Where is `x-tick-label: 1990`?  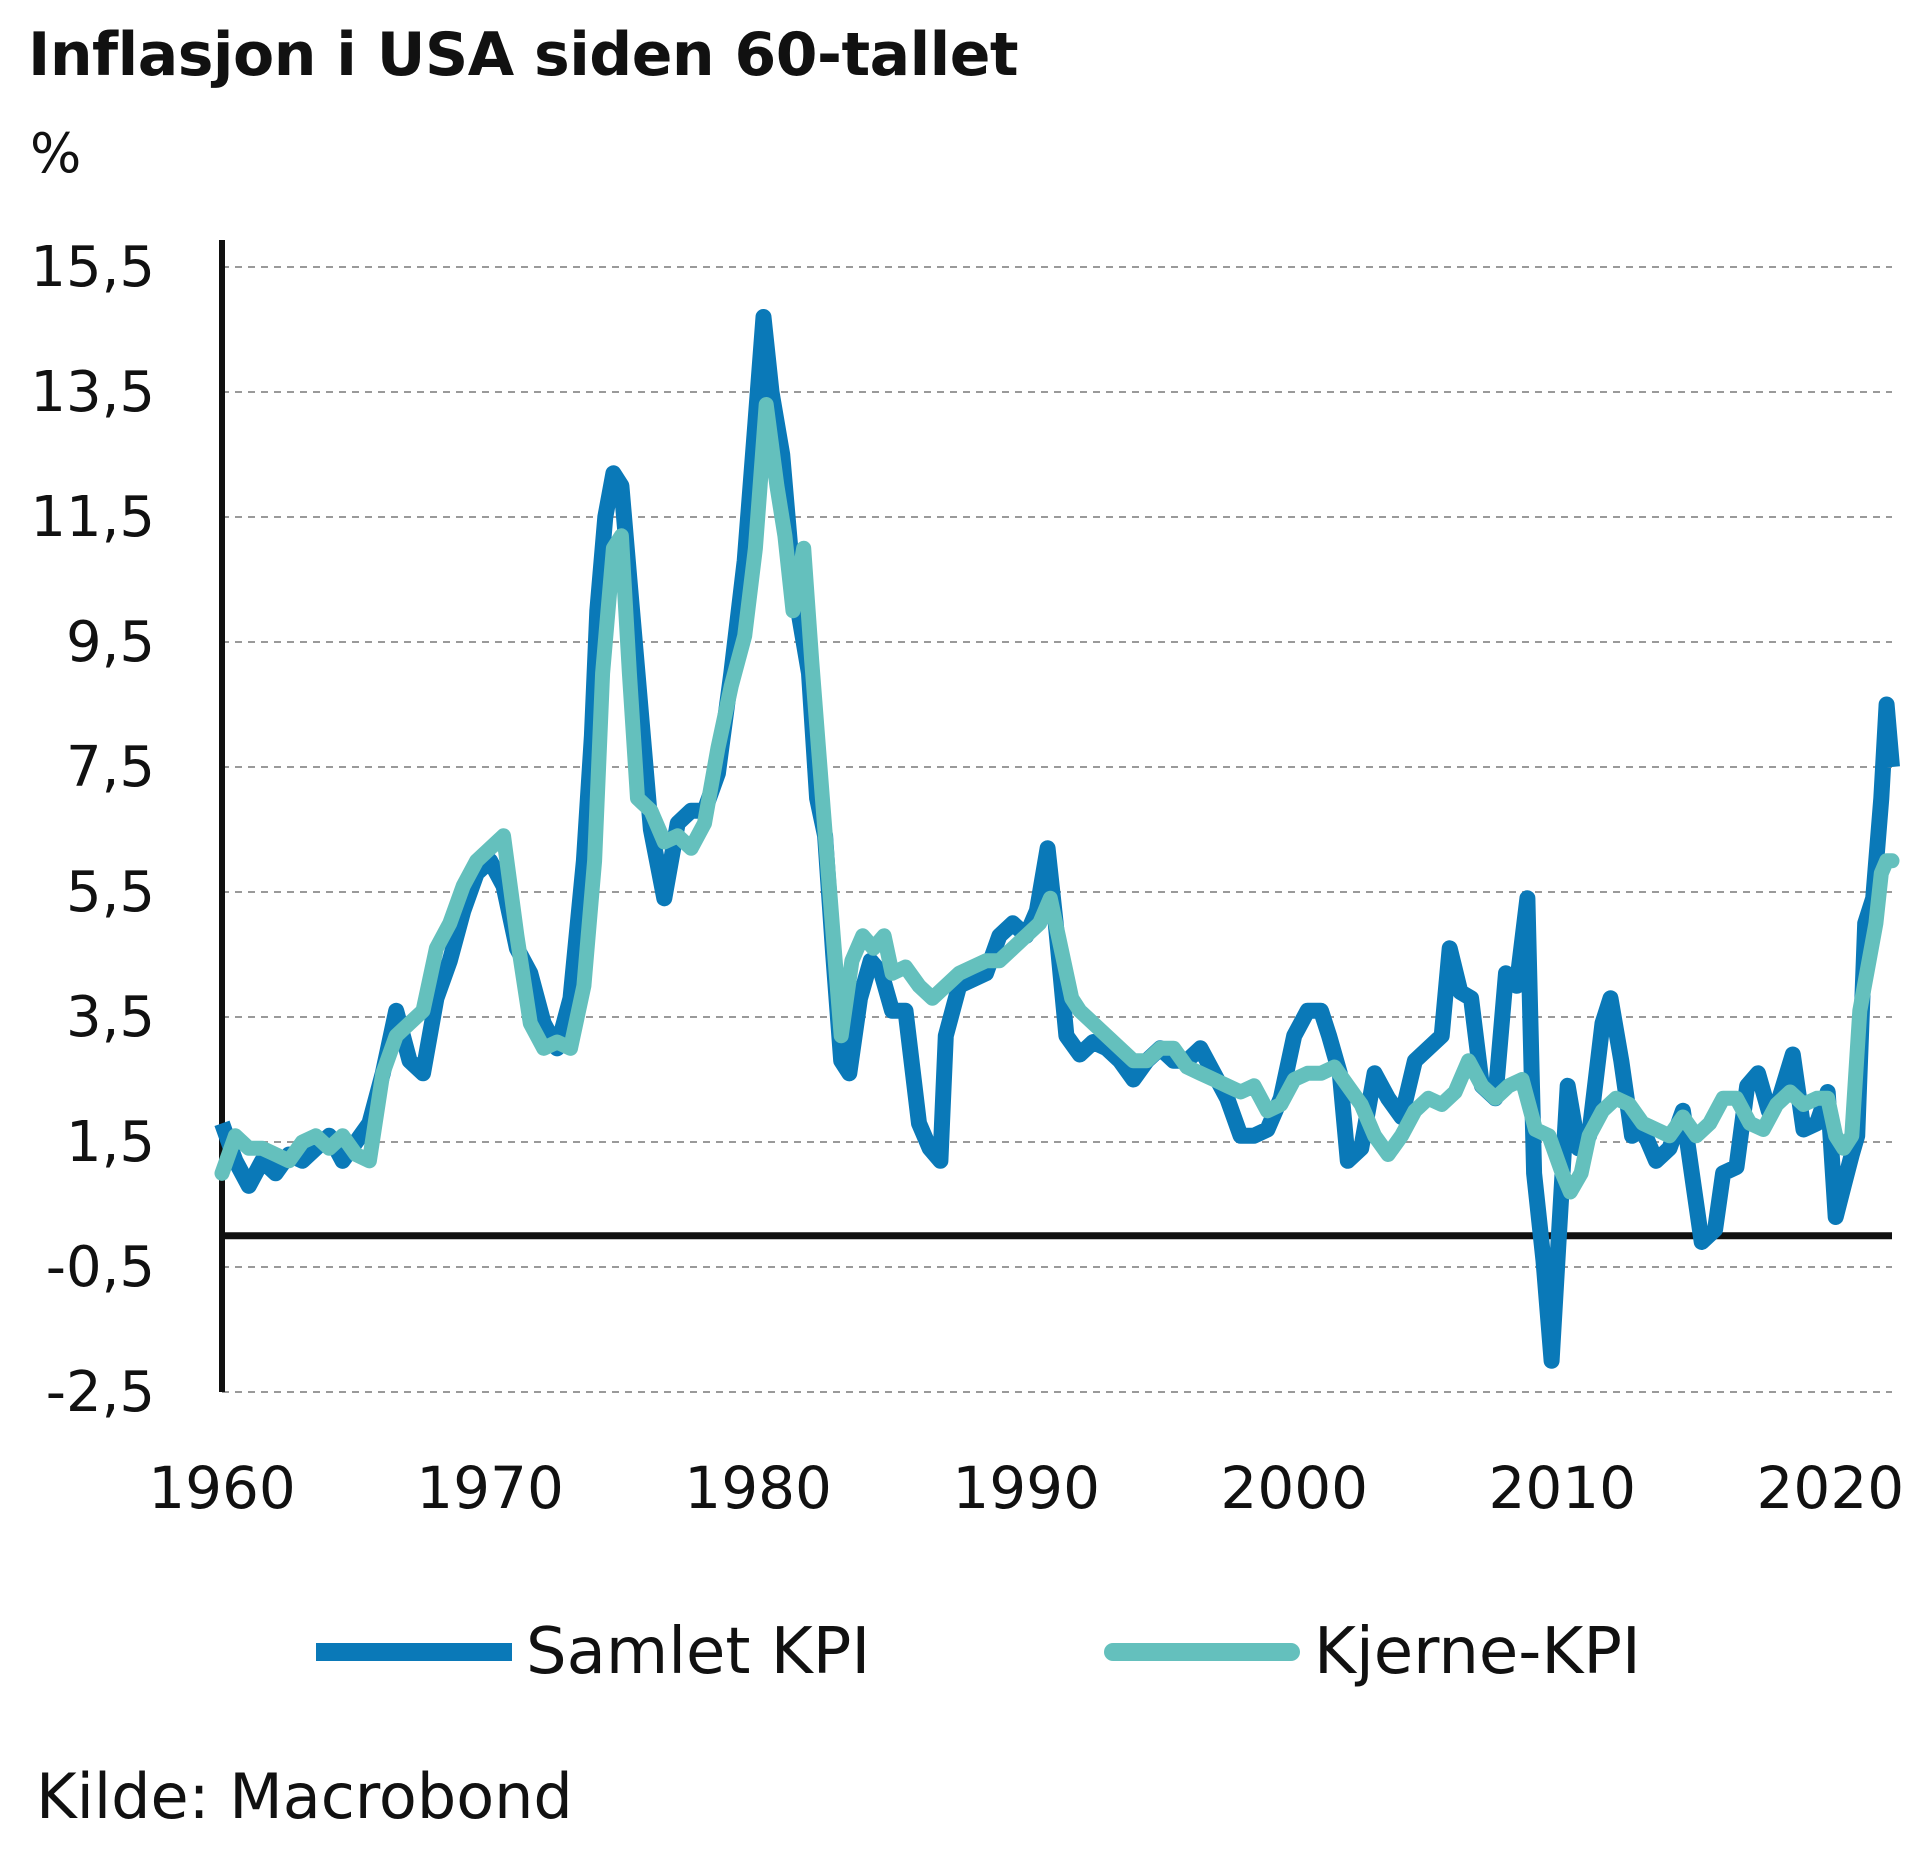
x-tick-label: 1990 is located at coordinates (1026, 1488).